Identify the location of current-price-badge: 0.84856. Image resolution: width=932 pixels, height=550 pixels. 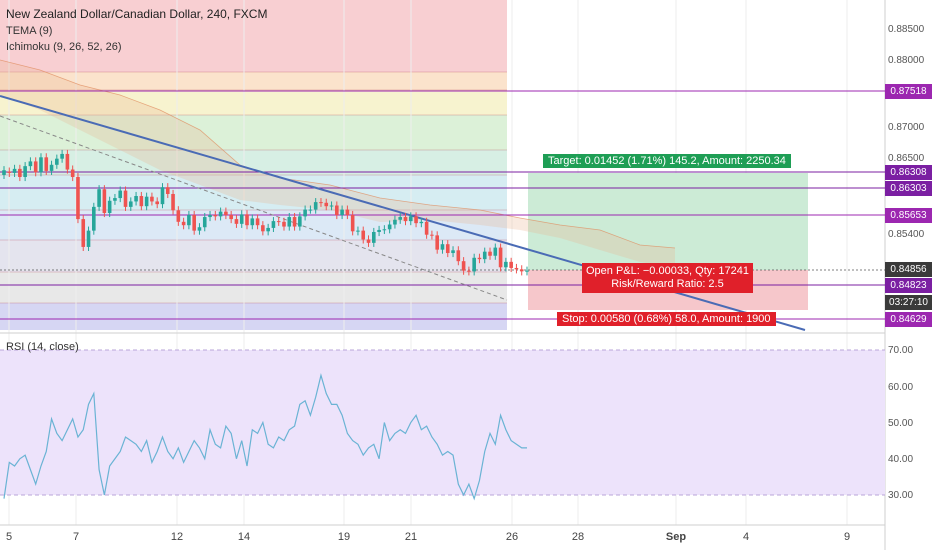
(908, 269).